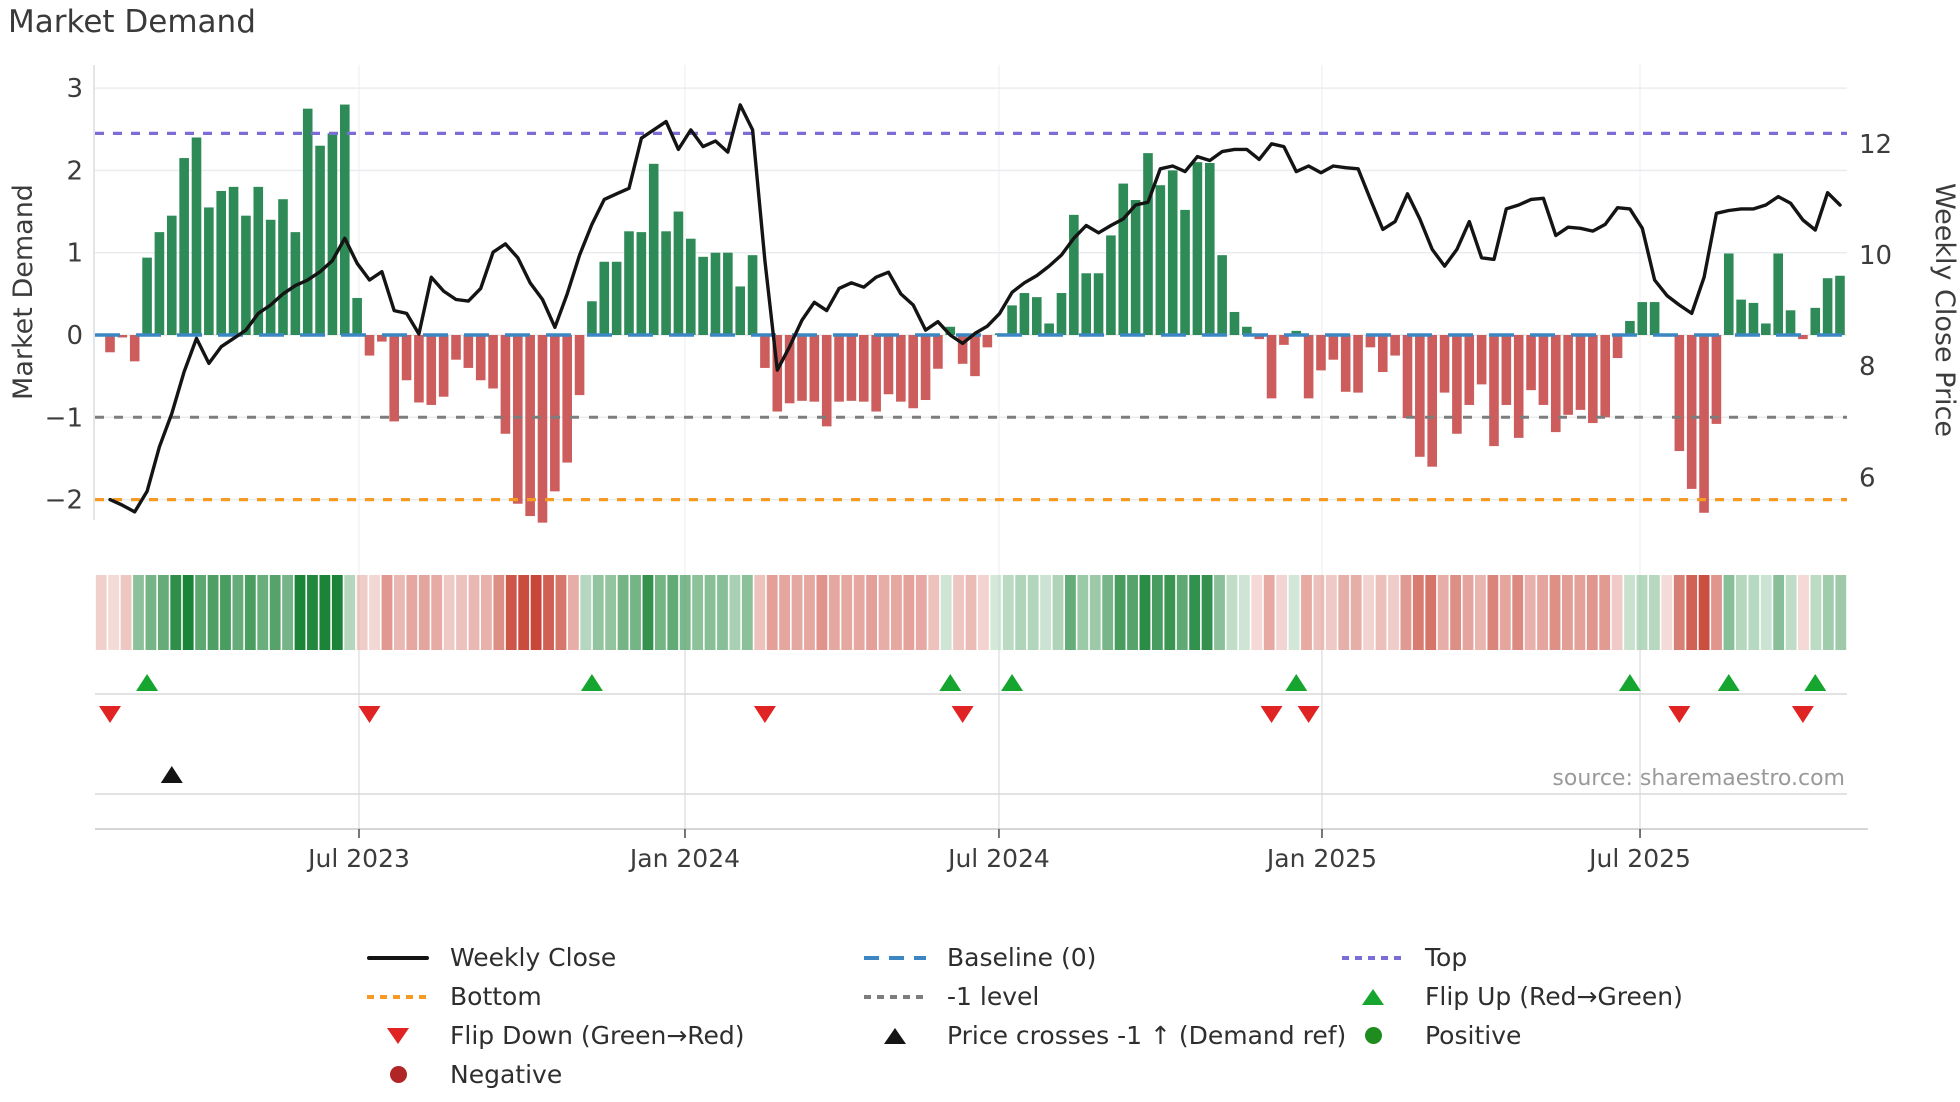  Describe the element at coordinates (998, 858) in the screenshot. I see `x-tick-label: Jul 2024` at that location.